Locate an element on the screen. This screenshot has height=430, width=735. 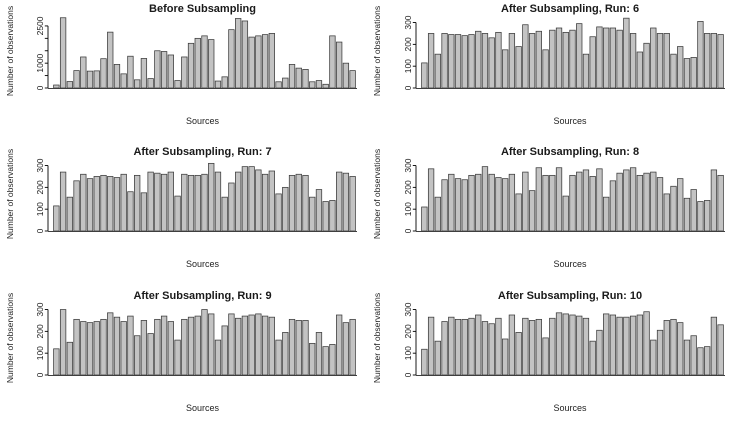
chart-title: After Subsampling, Run: 6 is located at coordinates (570, 9).